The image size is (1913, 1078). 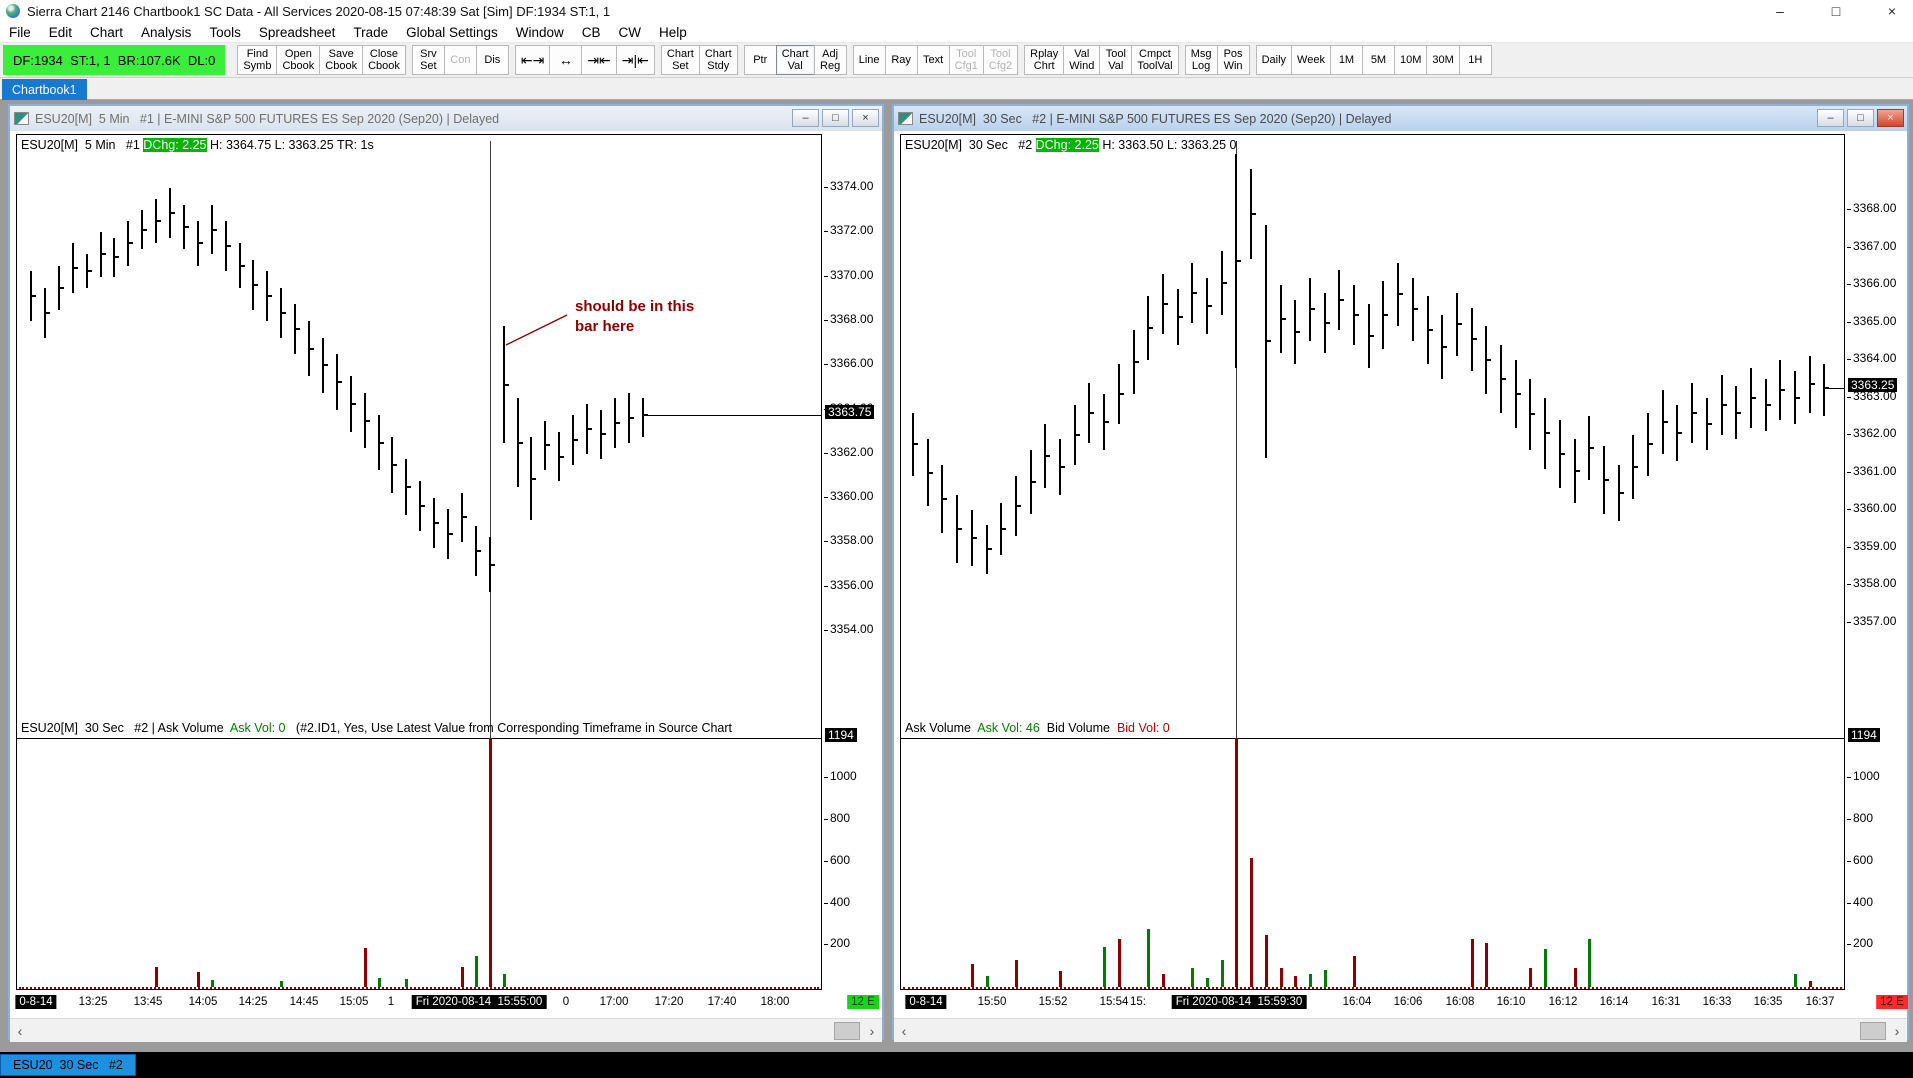 What do you see at coordinates (933, 60) in the screenshot?
I see `toolbar-button-text: Text` at bounding box center [933, 60].